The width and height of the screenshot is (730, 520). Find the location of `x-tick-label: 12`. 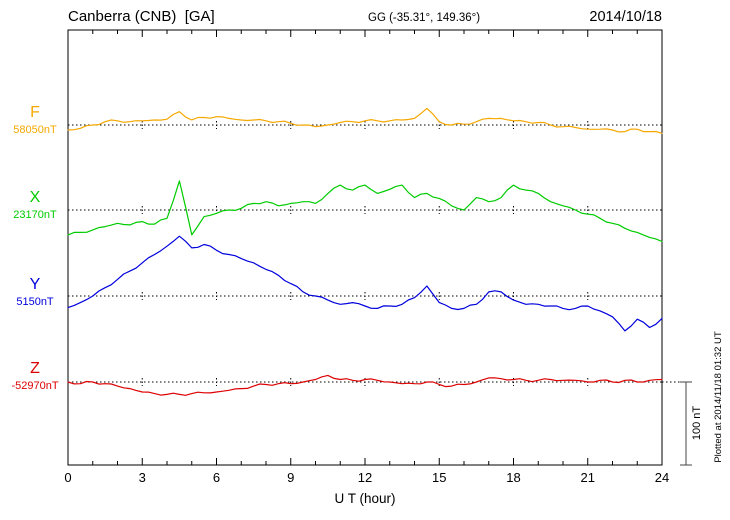

x-tick-label: 12 is located at coordinates (365, 477).